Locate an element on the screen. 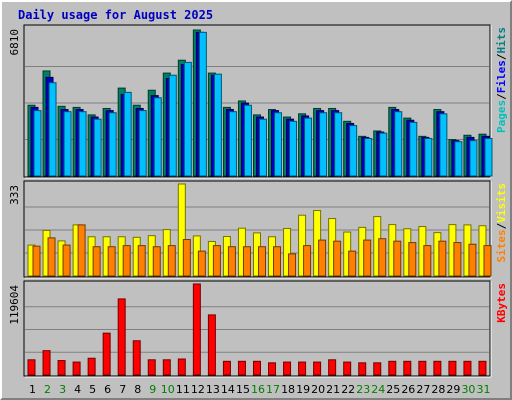 This screenshot has height=400, width=512. day-label-14: 14 is located at coordinates (228, 389).